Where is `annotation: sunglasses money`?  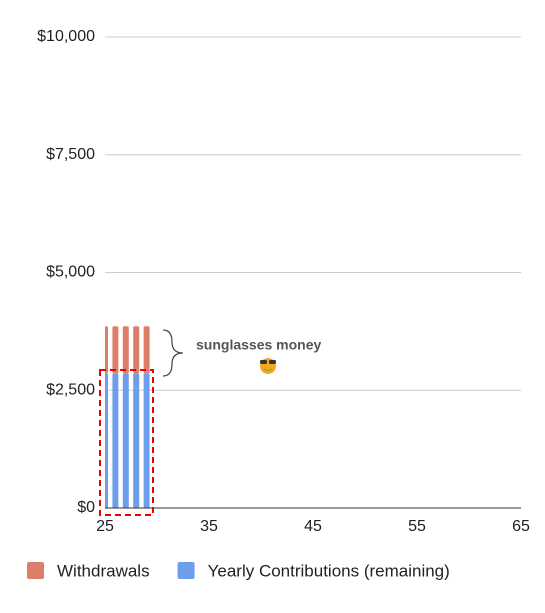 annotation: sunglasses money is located at coordinates (258, 345).